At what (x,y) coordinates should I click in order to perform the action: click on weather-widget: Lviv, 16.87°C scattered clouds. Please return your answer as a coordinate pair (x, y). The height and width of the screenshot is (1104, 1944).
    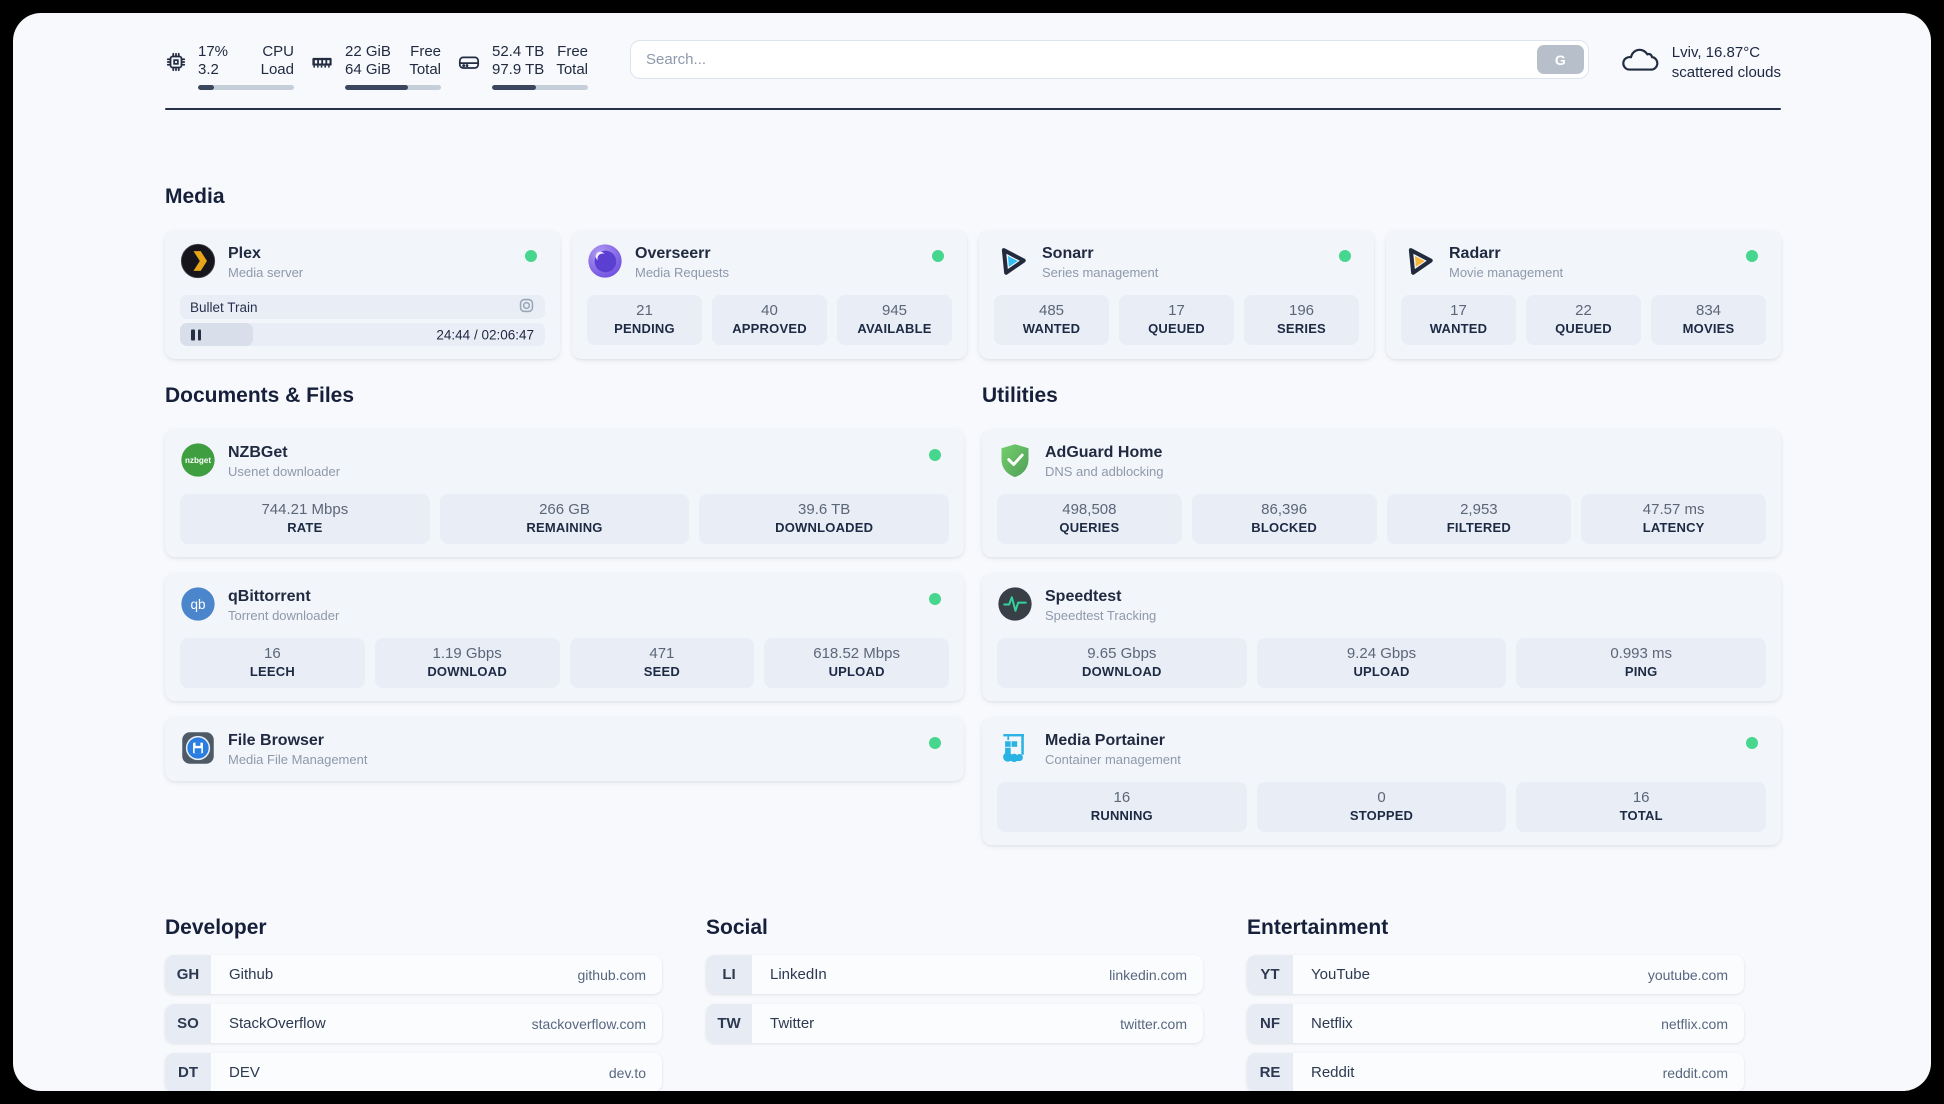
    Looking at the image, I should click on (1700, 63).